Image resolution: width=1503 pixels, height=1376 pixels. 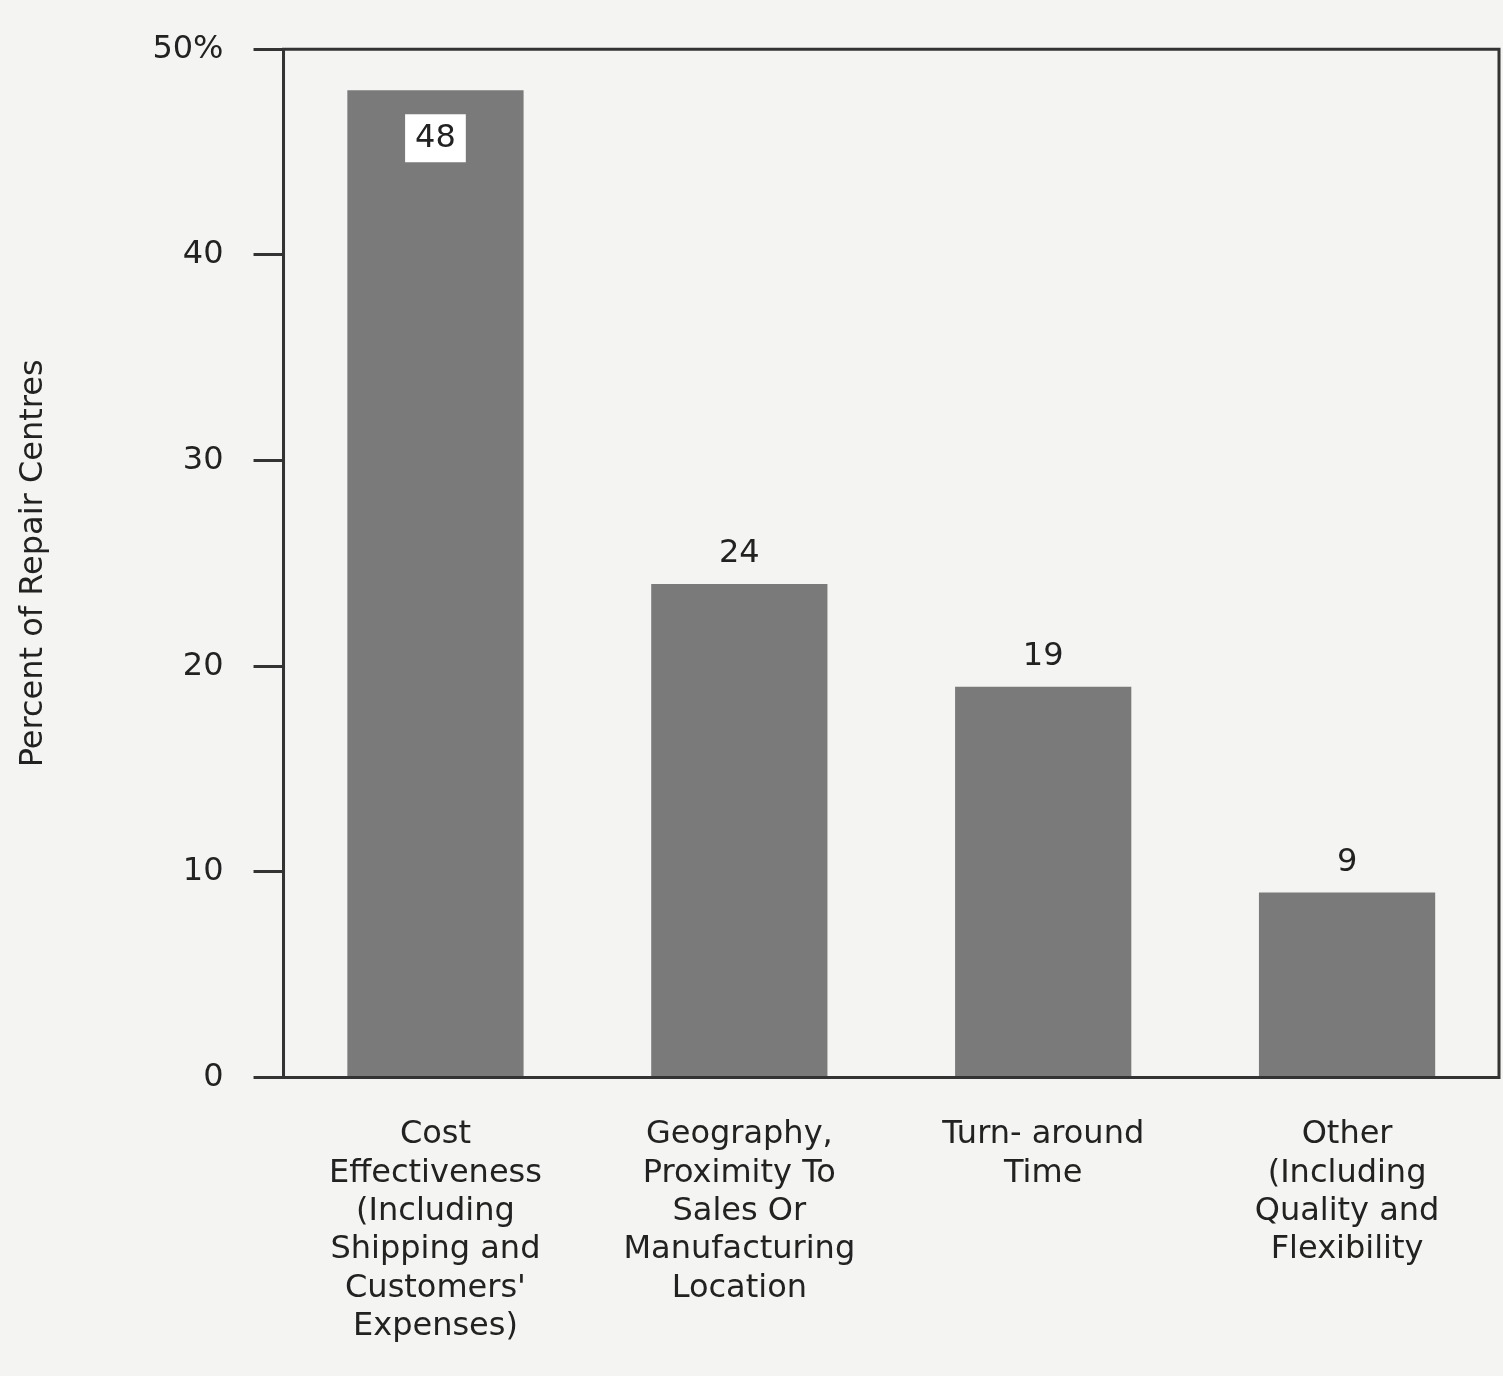 What do you see at coordinates (1043, 1151) in the screenshot?
I see `x-tick-label: Turn- around Time` at bounding box center [1043, 1151].